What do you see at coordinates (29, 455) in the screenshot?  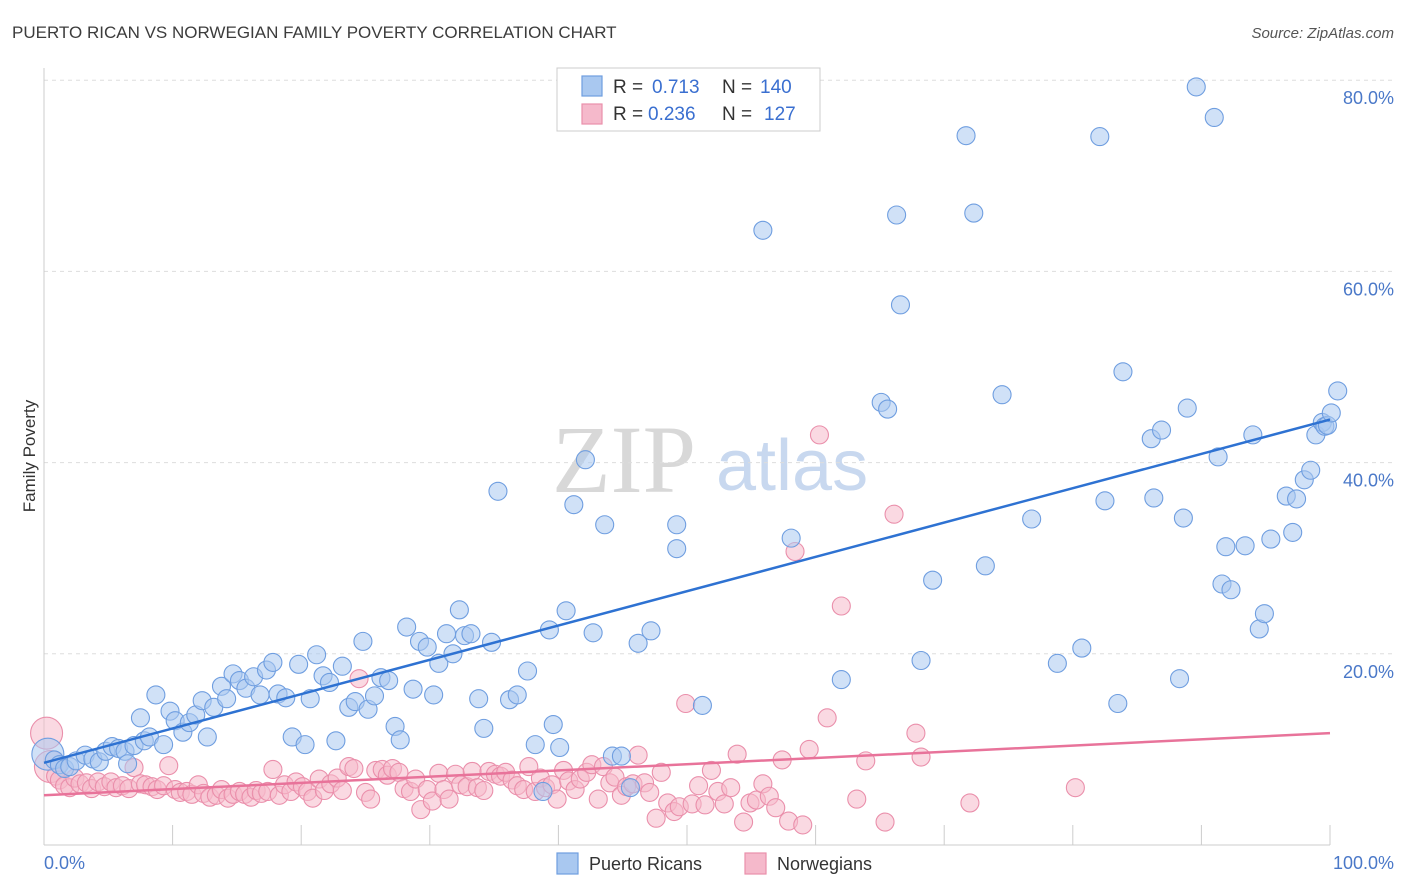 I see `y-axis-label: Family Poverty` at bounding box center [29, 455].